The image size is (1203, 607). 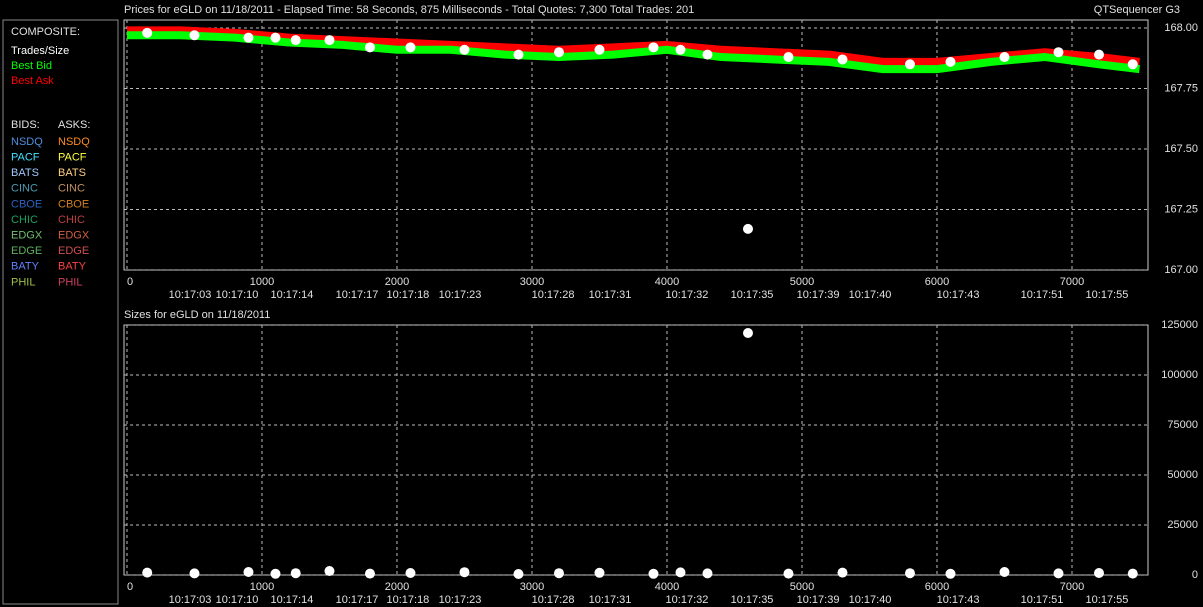 I want to click on ask-exchange: BATY, so click(x=72, y=267).